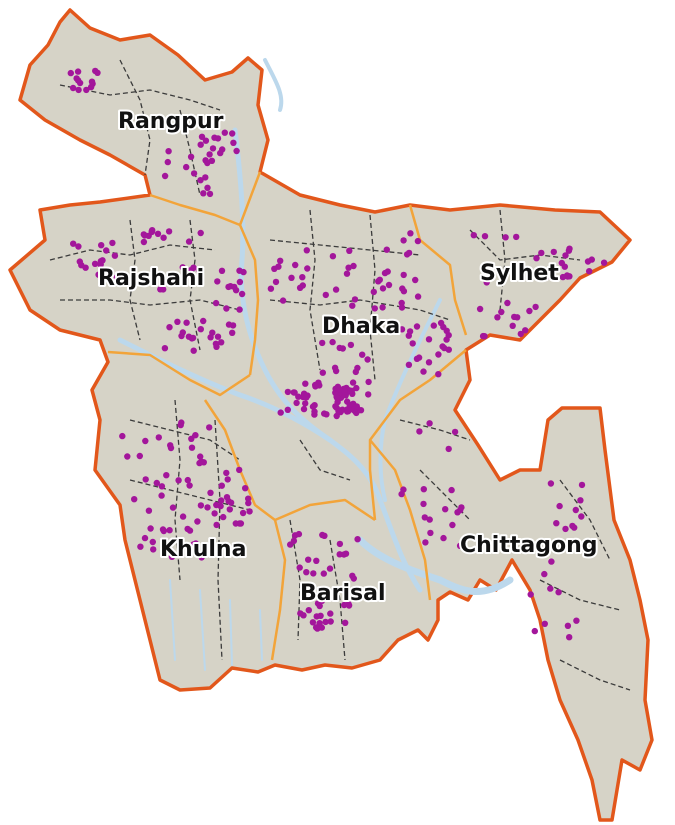 This screenshot has width=675, height=825. Describe the element at coordinates (435, 566) in the screenshot. I see `coastal-estuary` at that location.